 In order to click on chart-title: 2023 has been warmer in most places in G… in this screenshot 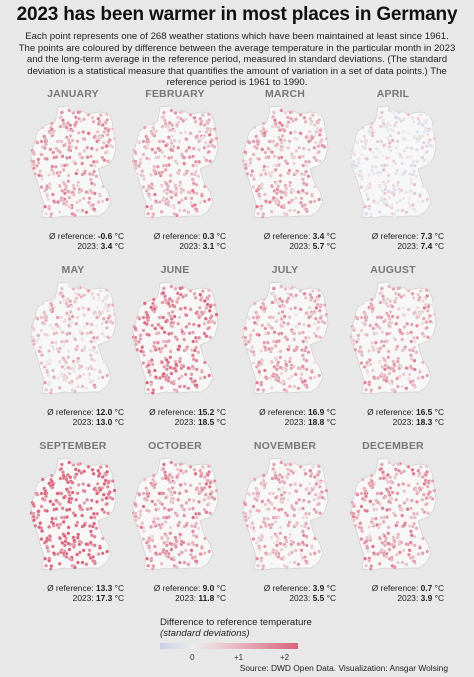, I will do `click(237, 14)`.